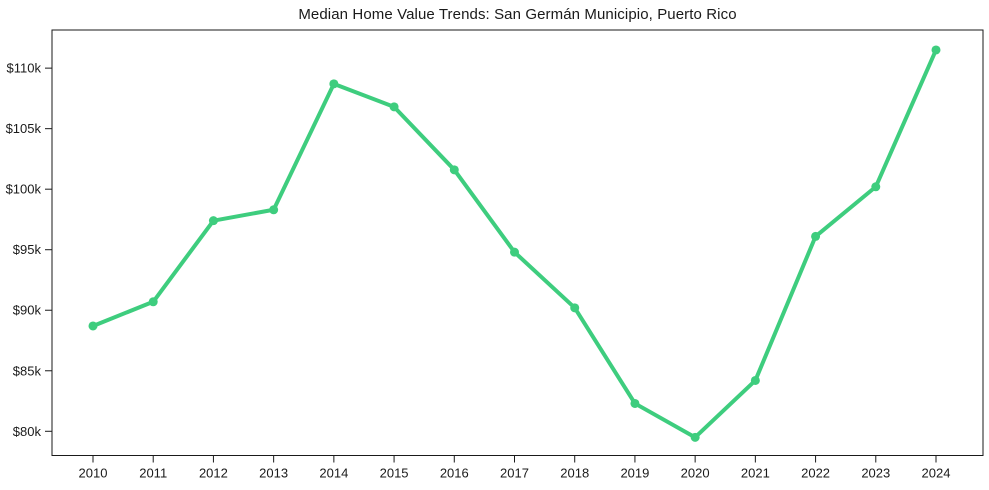  What do you see at coordinates (27, 249) in the screenshot?
I see `y-tick-label: $95k` at bounding box center [27, 249].